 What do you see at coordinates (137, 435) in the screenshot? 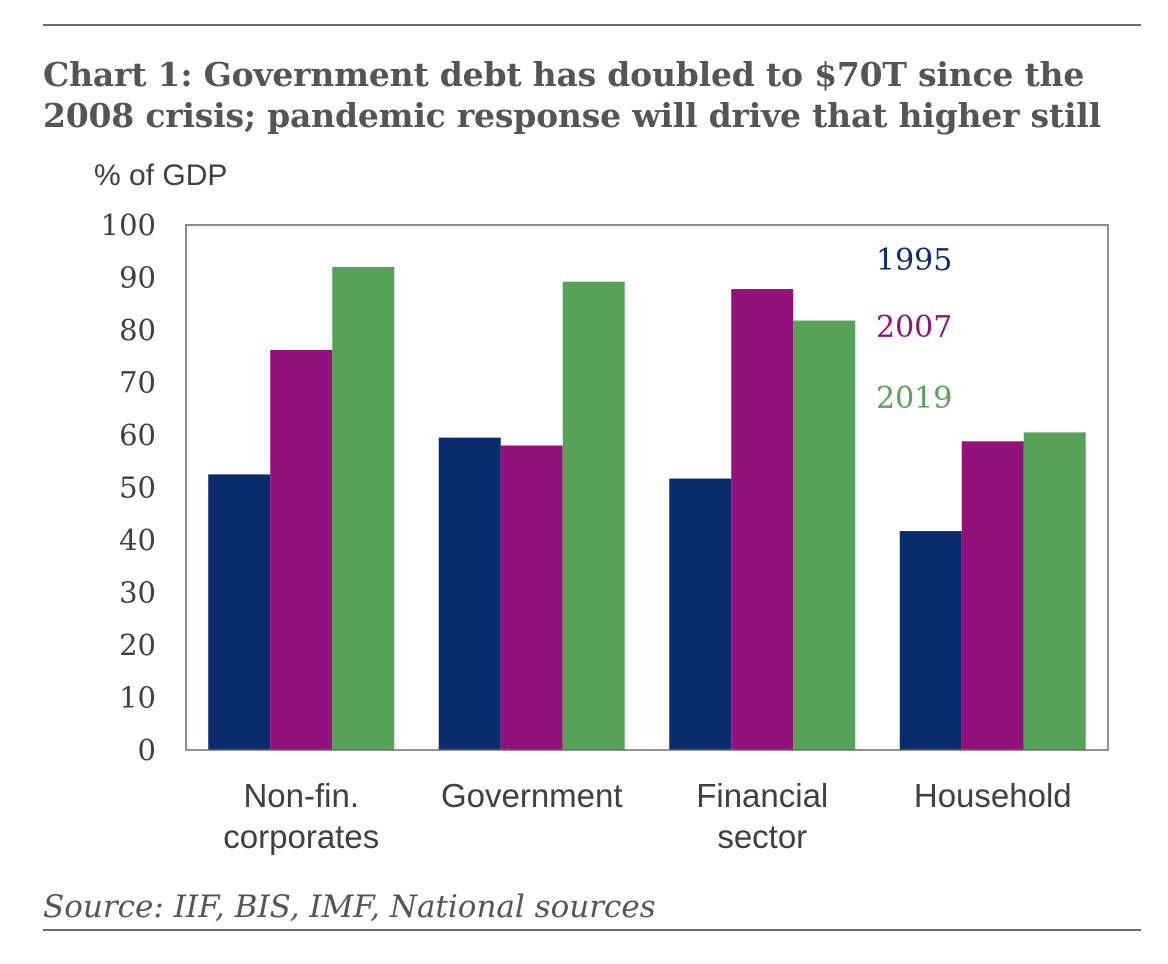
I see `y-tick-label: 60` at bounding box center [137, 435].